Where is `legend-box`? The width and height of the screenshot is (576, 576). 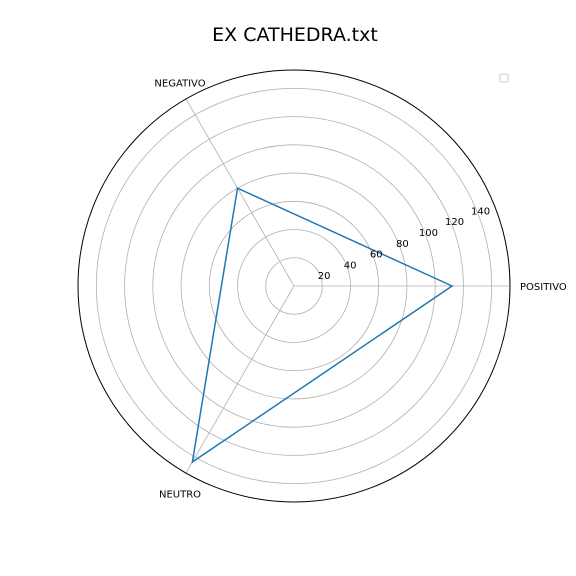
legend-box is located at coordinates (504, 78).